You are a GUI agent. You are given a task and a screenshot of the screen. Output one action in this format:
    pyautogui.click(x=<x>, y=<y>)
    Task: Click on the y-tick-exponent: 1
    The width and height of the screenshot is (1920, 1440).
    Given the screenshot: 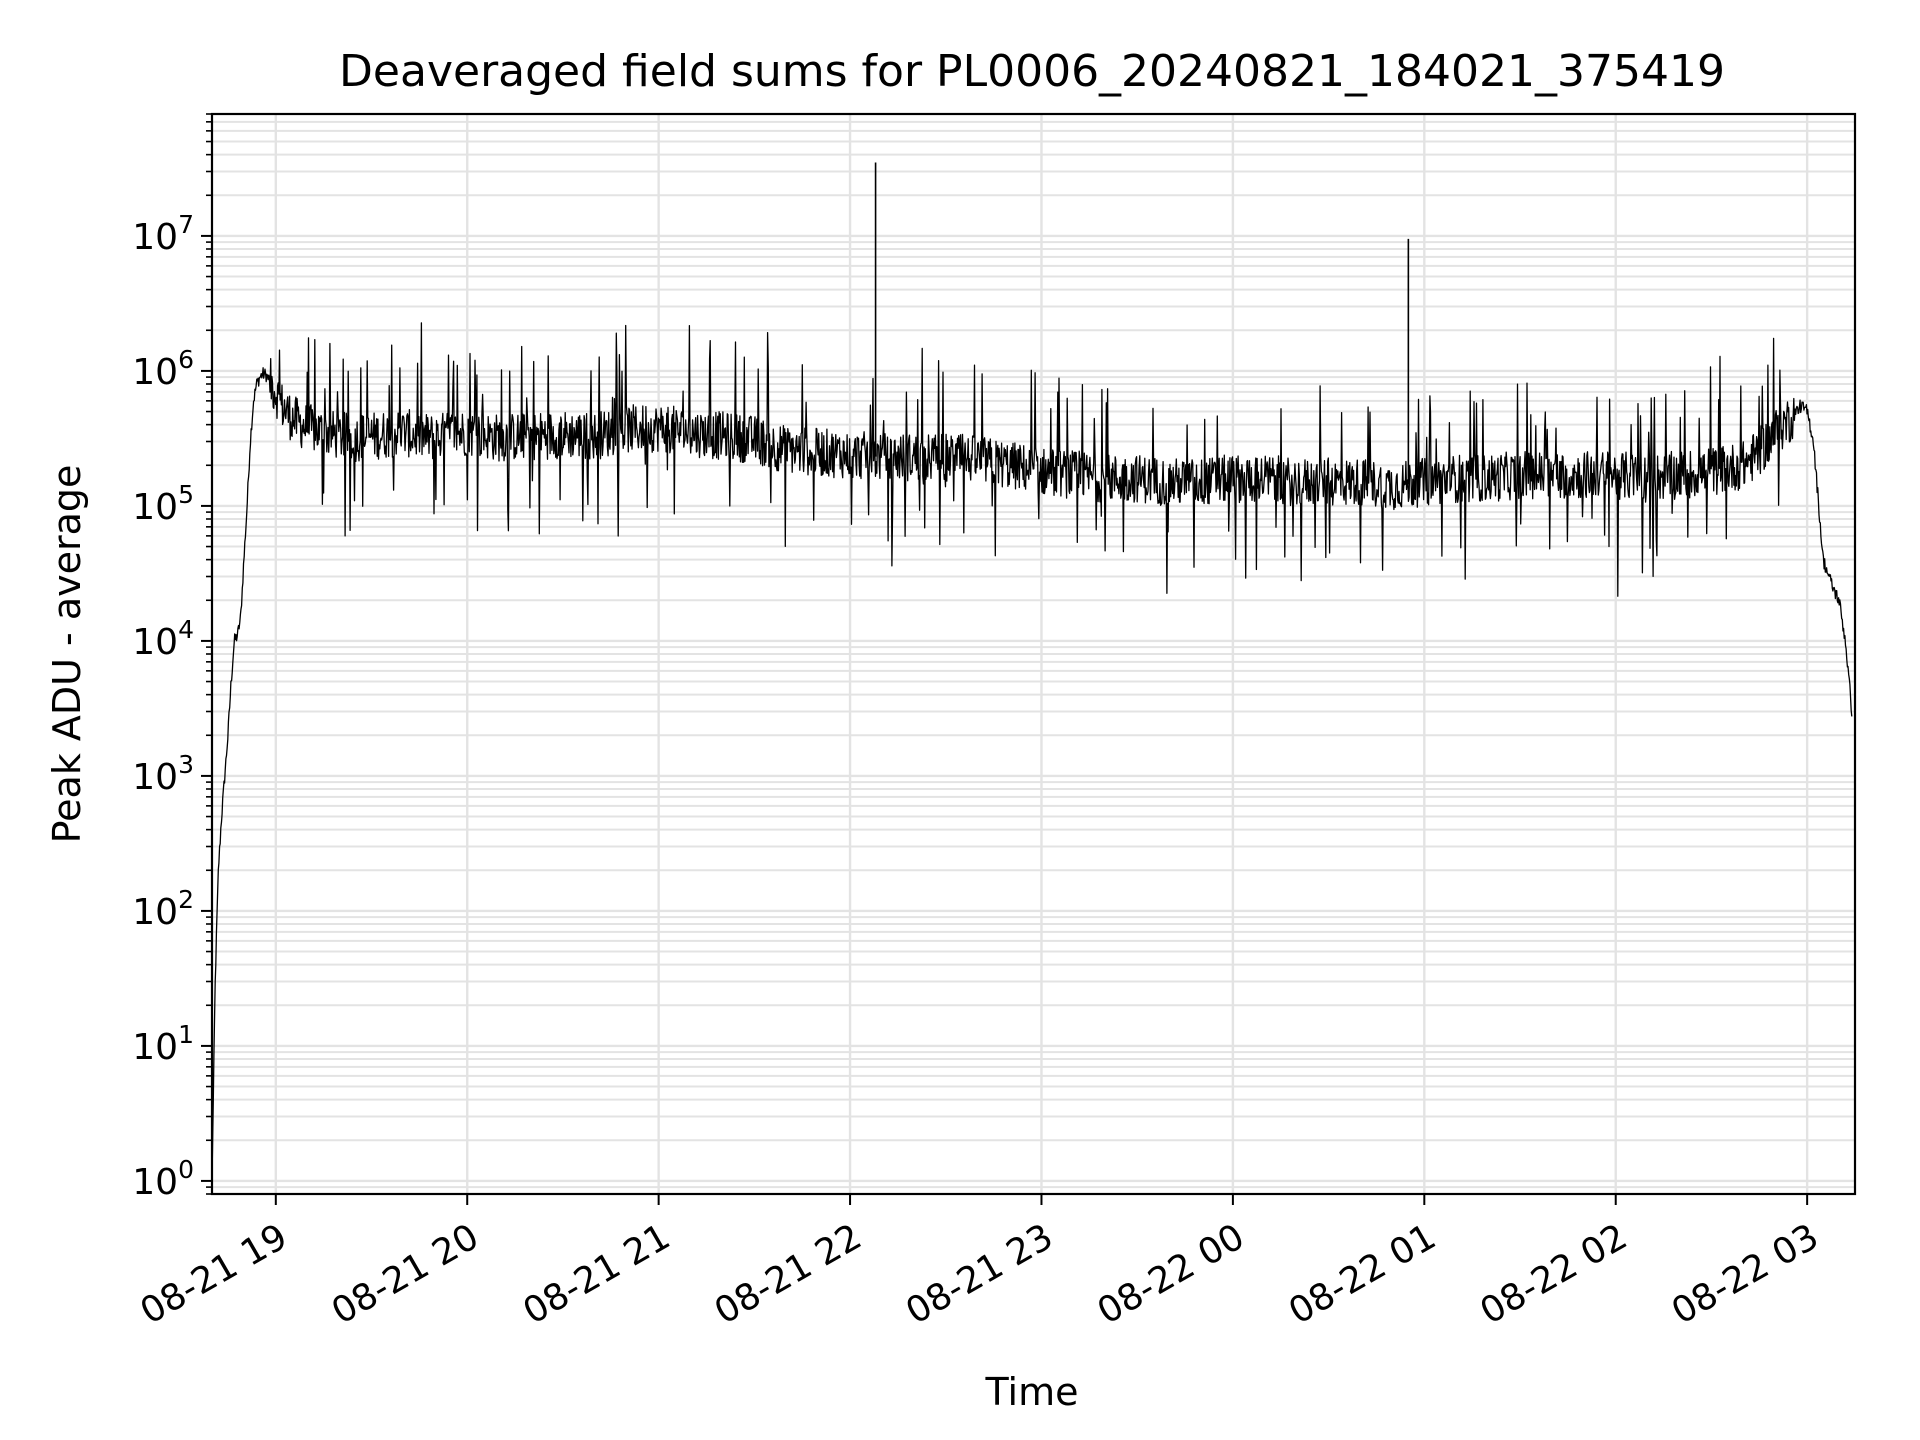 What is the action you would take?
    pyautogui.click(x=186, y=1034)
    